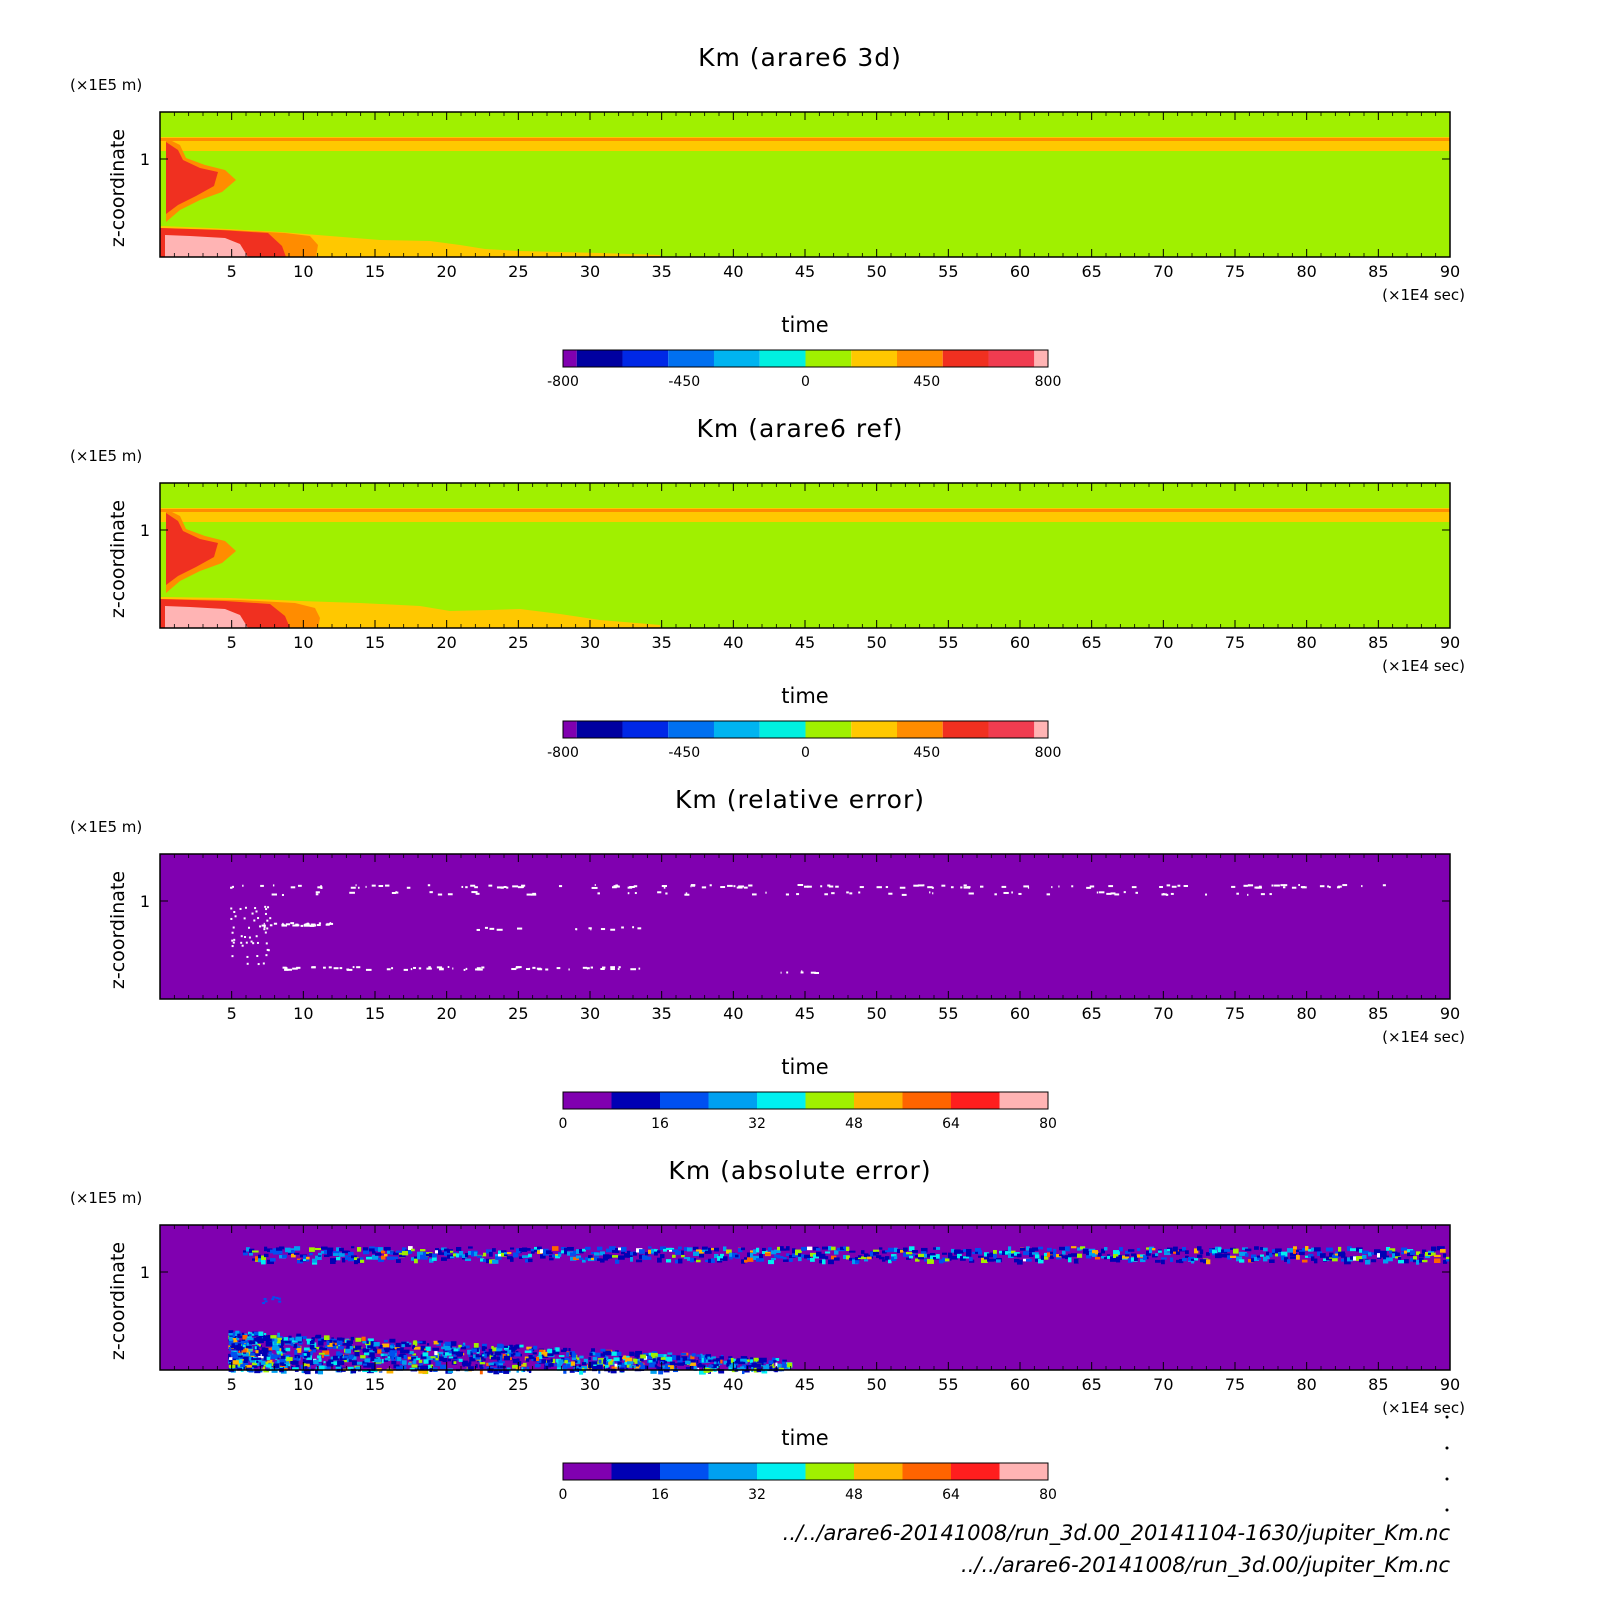  Describe the element at coordinates (684, 753) in the screenshot. I see `colorbar-tick-label: -450` at that location.